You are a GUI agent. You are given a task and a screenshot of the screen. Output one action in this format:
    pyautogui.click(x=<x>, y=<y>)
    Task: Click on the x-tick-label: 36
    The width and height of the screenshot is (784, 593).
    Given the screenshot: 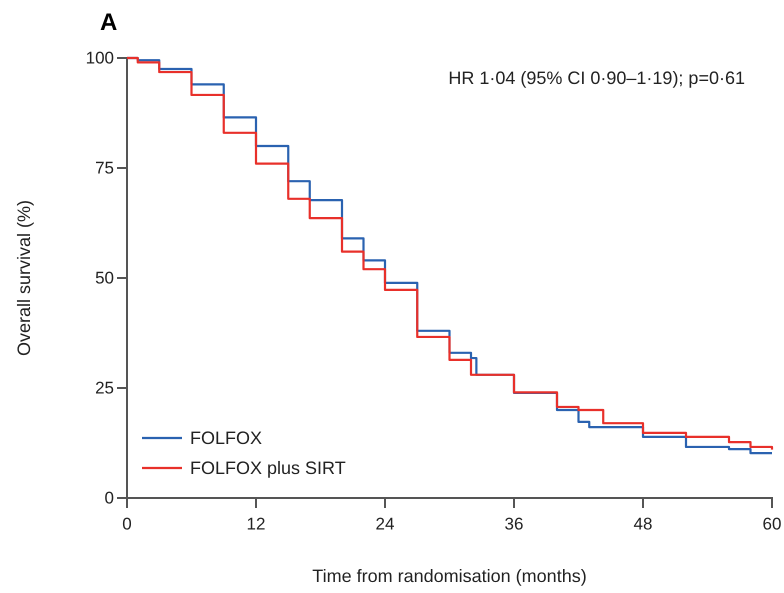 What is the action you would take?
    pyautogui.click(x=514, y=524)
    